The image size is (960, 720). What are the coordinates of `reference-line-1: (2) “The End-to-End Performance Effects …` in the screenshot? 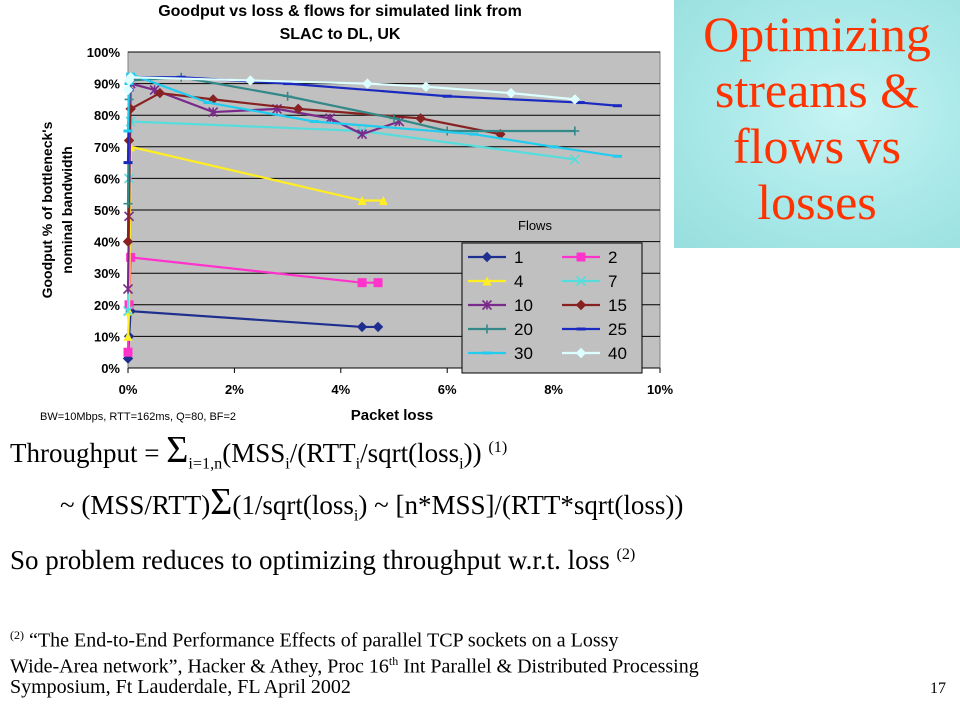 It's located at (475, 638).